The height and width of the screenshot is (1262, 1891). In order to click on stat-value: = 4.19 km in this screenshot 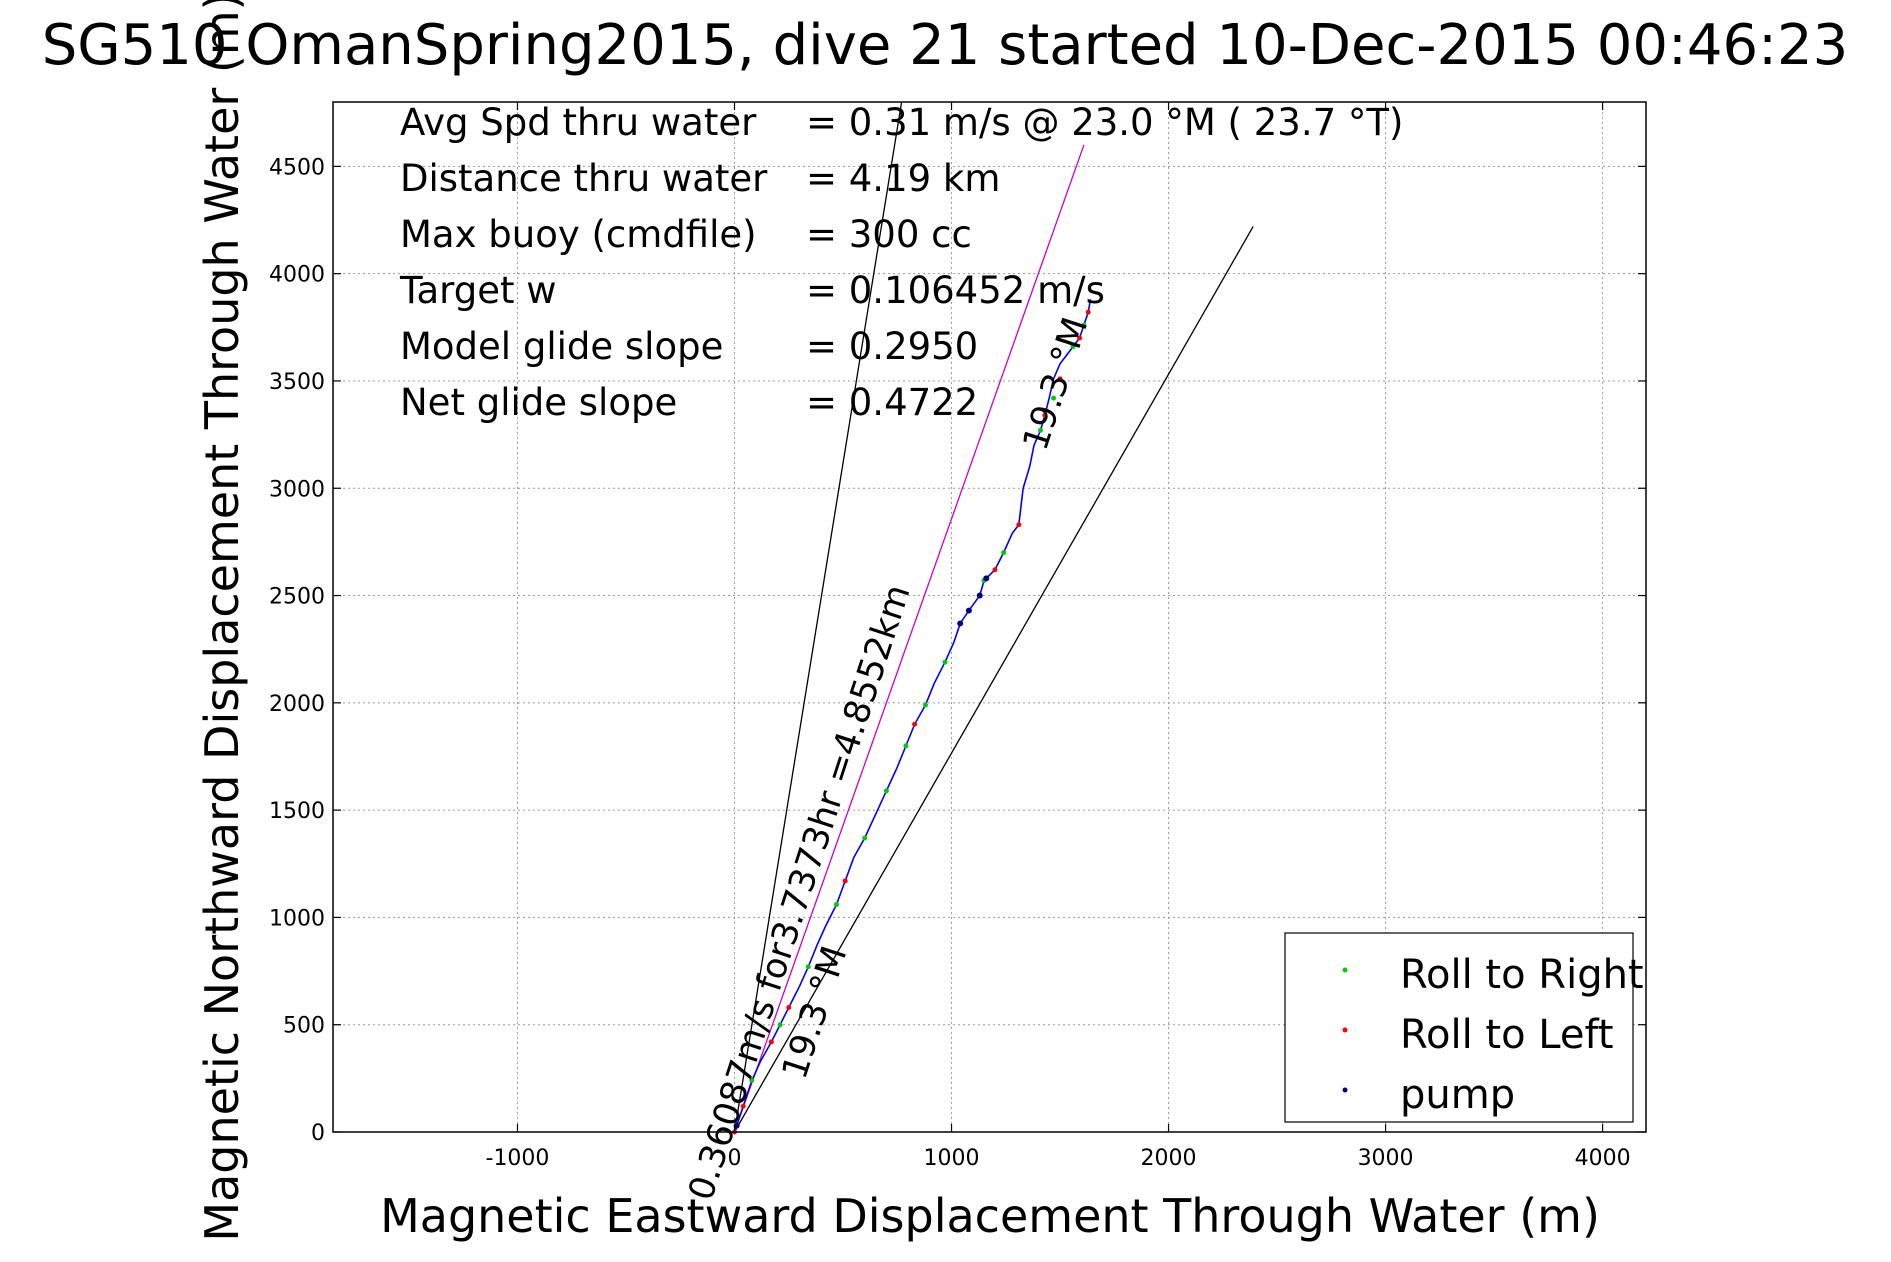, I will do `click(903, 178)`.